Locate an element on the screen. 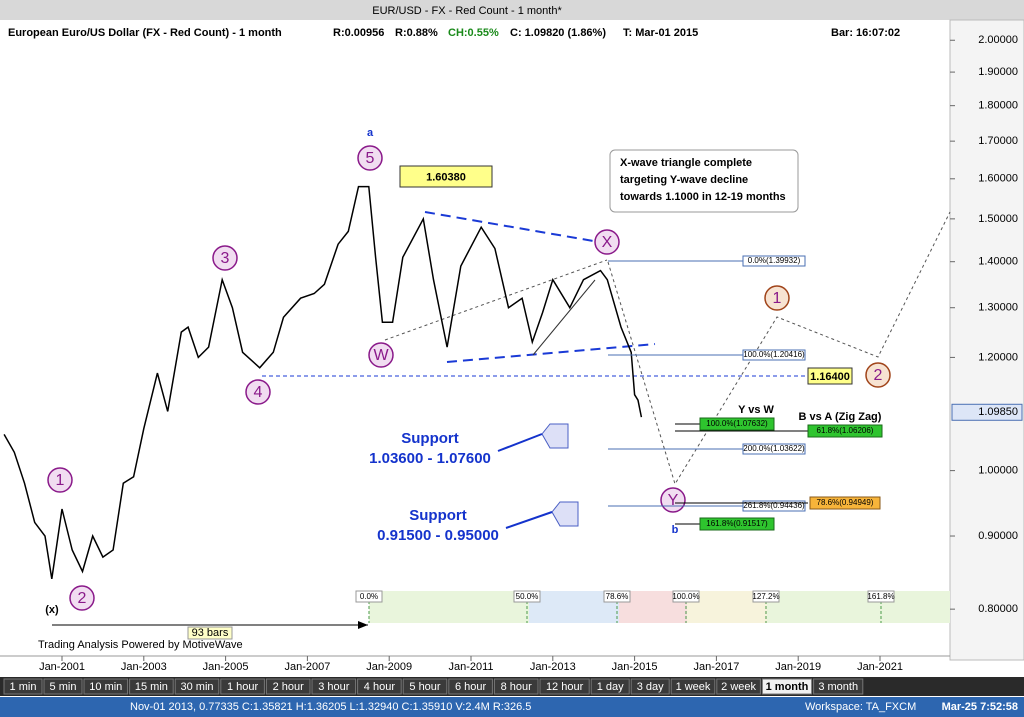  y-tick-label: 1.80000 is located at coordinates (998, 106).